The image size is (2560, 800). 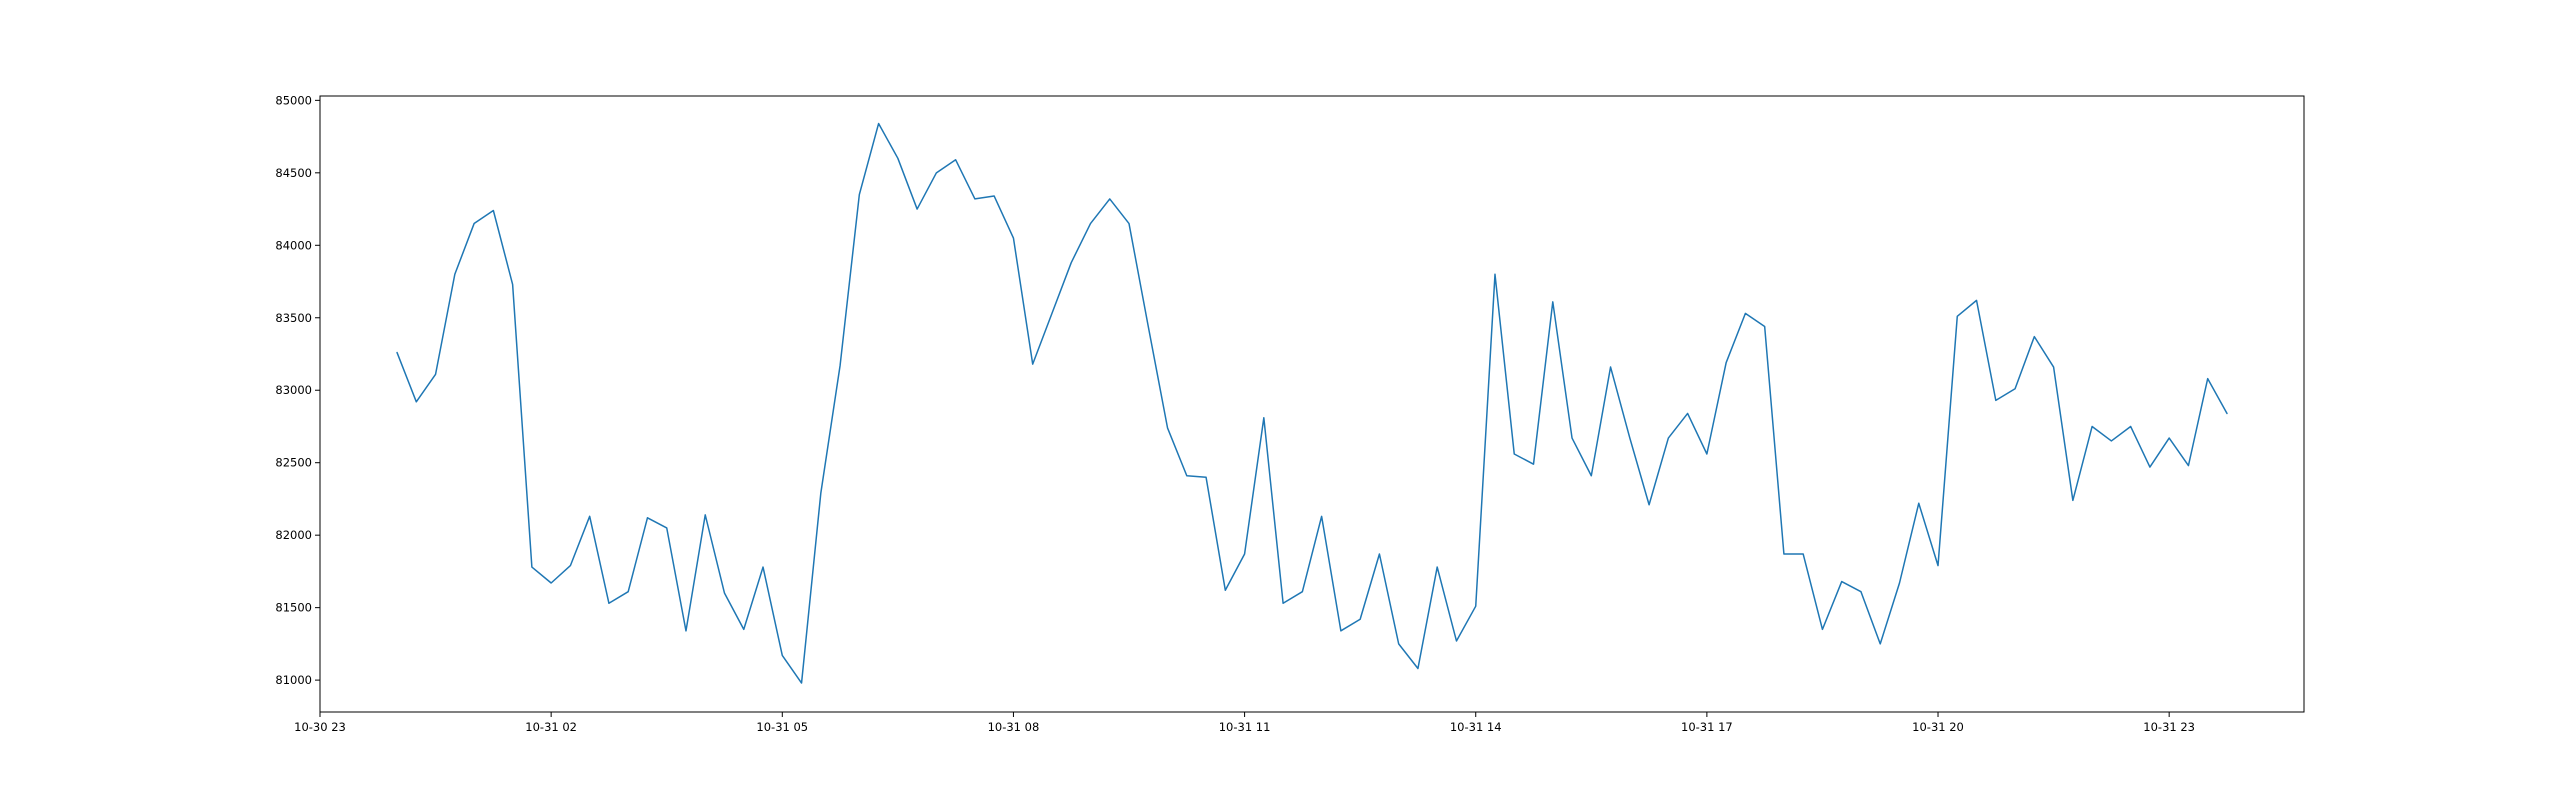 I want to click on x-tick-label: 10-31 17, so click(x=1707, y=727).